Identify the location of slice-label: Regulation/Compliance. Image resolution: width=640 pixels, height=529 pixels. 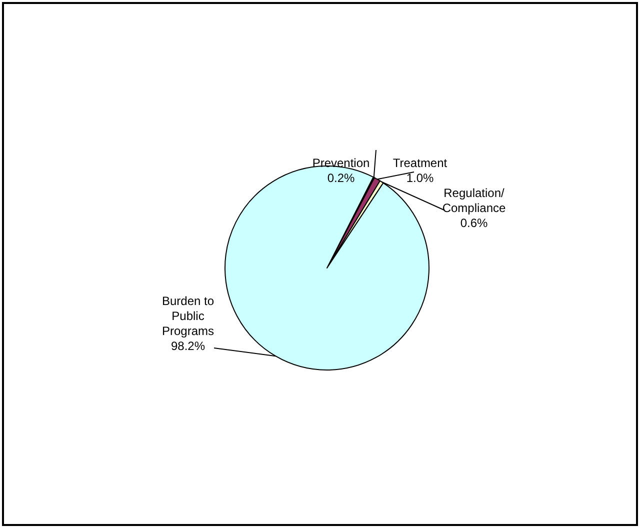
(474, 200).